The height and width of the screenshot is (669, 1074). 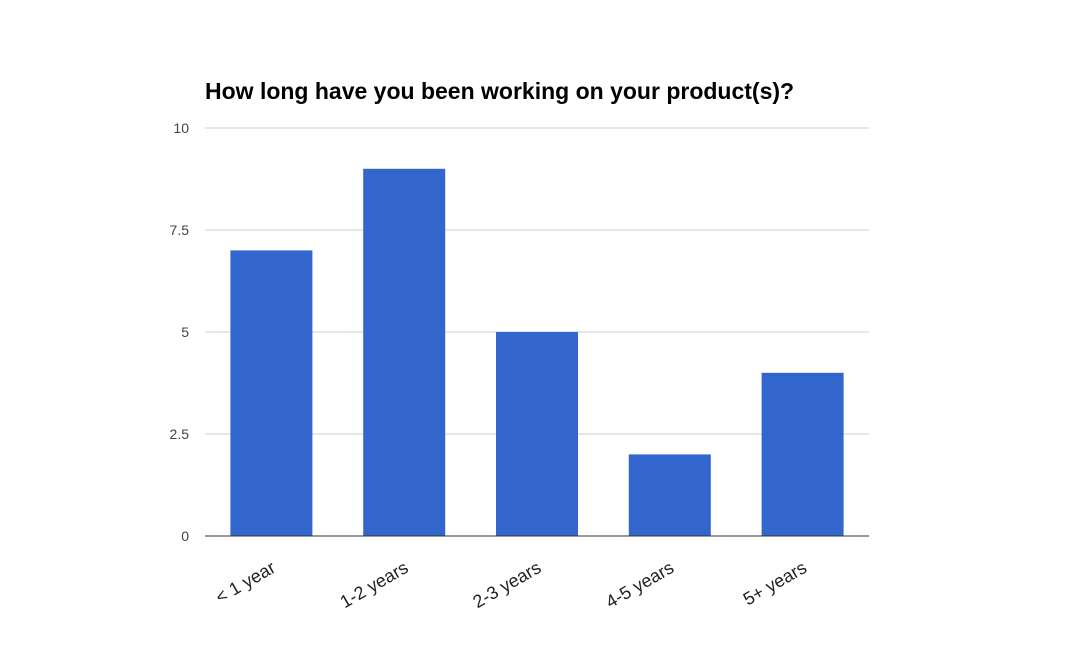 What do you see at coordinates (245, 582) in the screenshot?
I see `x-tick-label: < 1 year` at bounding box center [245, 582].